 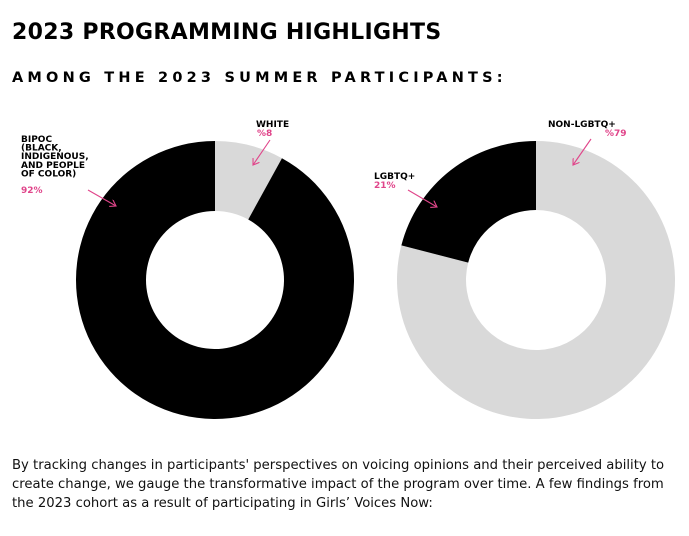 I want to click on slice-value-label: %79, so click(x=616, y=134).